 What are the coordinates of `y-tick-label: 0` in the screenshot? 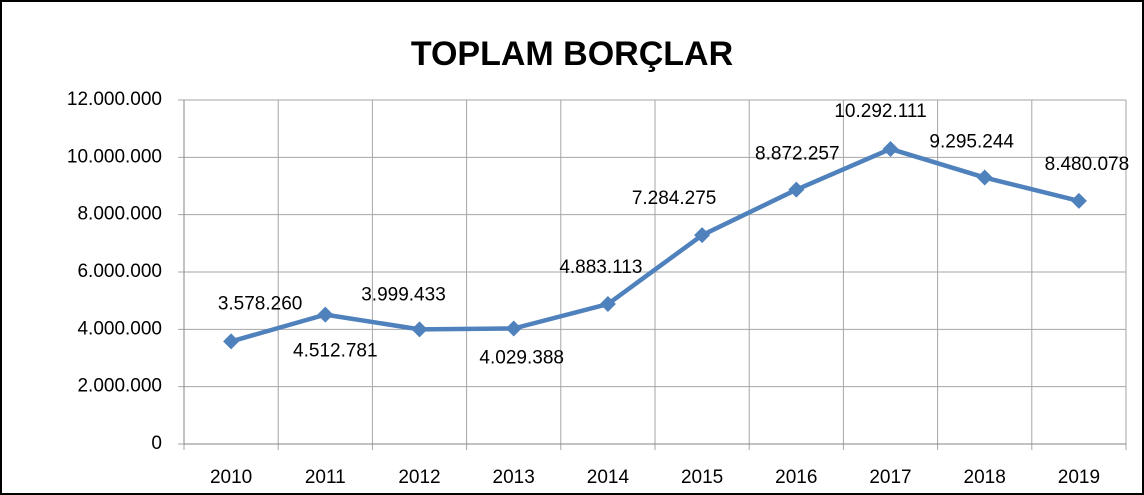 It's located at (156, 443).